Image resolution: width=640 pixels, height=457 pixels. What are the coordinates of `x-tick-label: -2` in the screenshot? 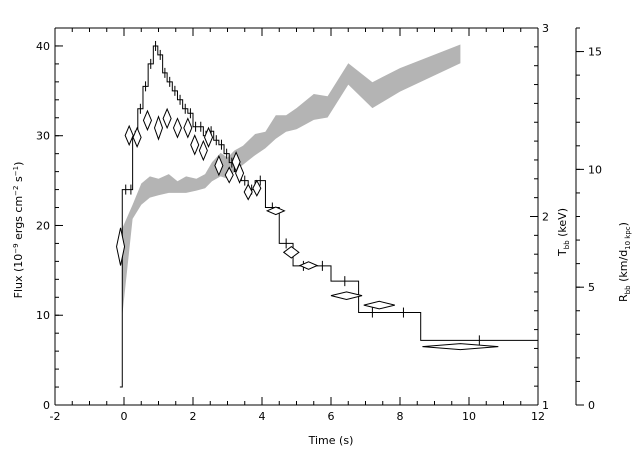 It's located at (55, 416).